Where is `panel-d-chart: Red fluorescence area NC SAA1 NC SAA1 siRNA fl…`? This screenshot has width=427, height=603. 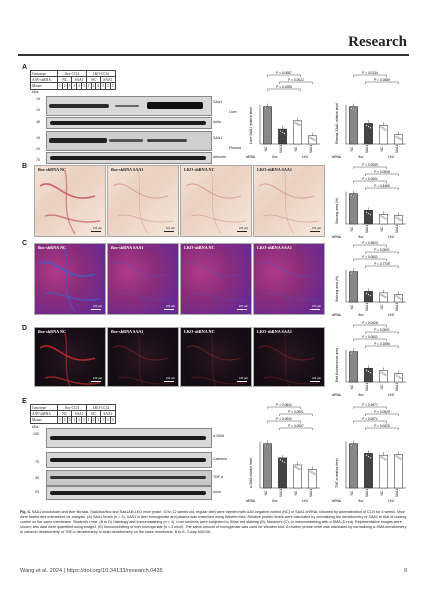 panel-d-chart: Red fluorescence area NC SAA1 NC SAA1 siRNA fl… is located at coordinates (369, 359).